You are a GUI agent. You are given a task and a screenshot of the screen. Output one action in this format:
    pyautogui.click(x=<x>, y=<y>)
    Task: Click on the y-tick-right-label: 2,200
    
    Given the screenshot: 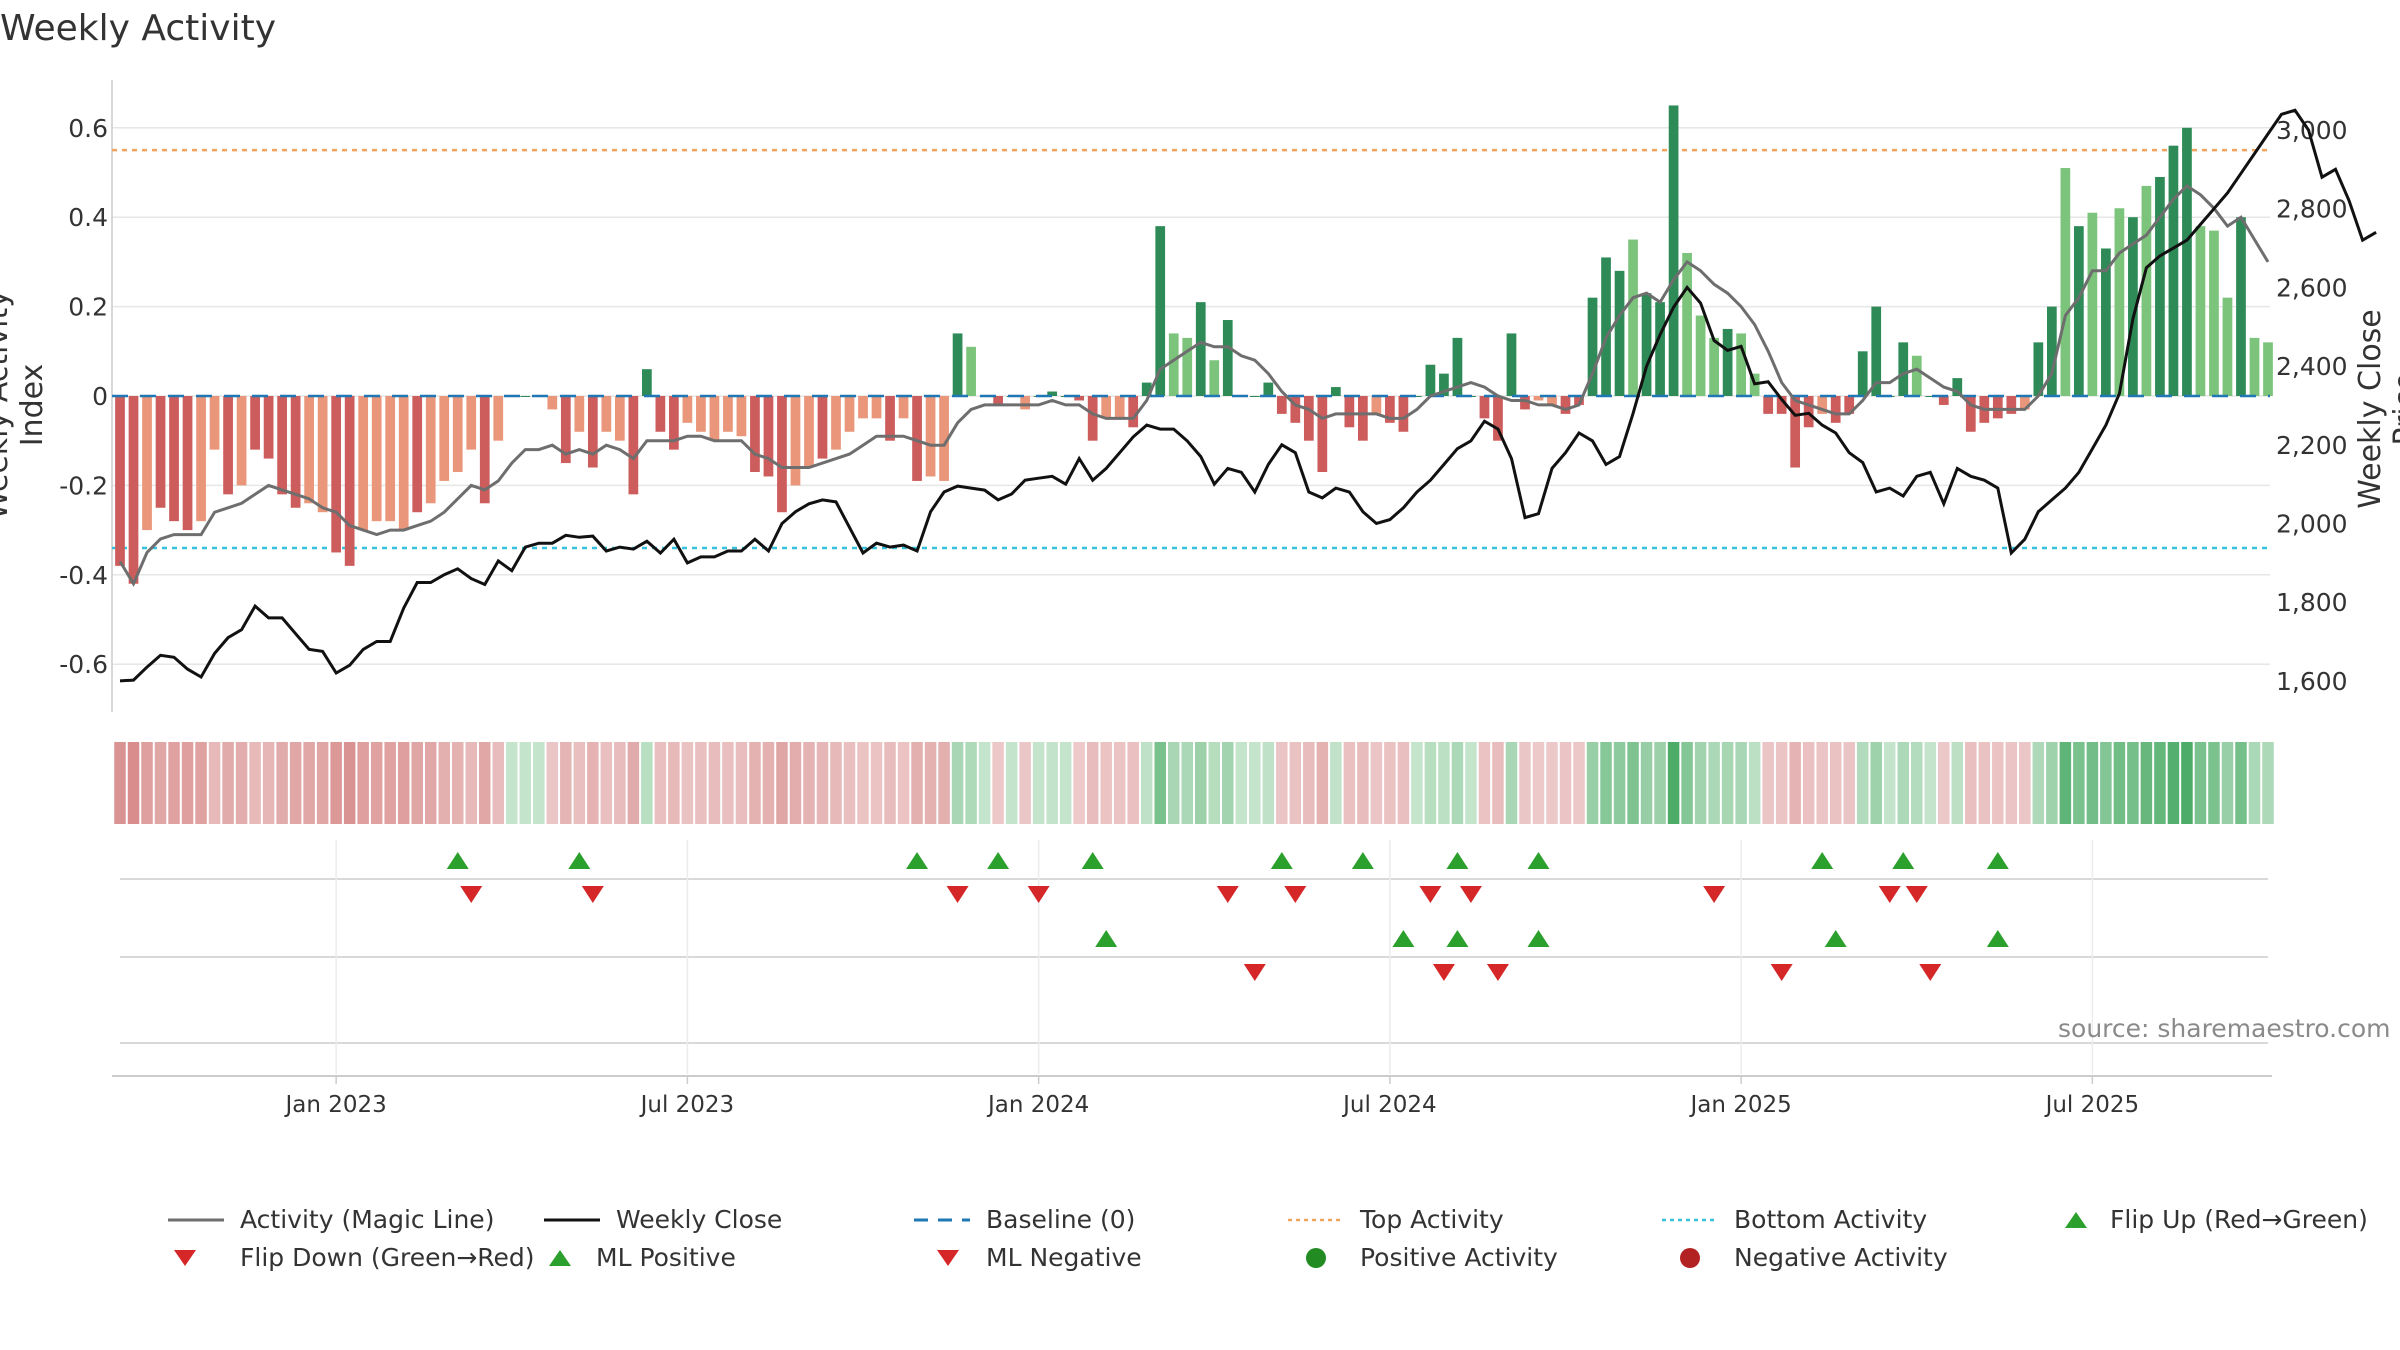 What is the action you would take?
    pyautogui.click(x=2312, y=445)
    